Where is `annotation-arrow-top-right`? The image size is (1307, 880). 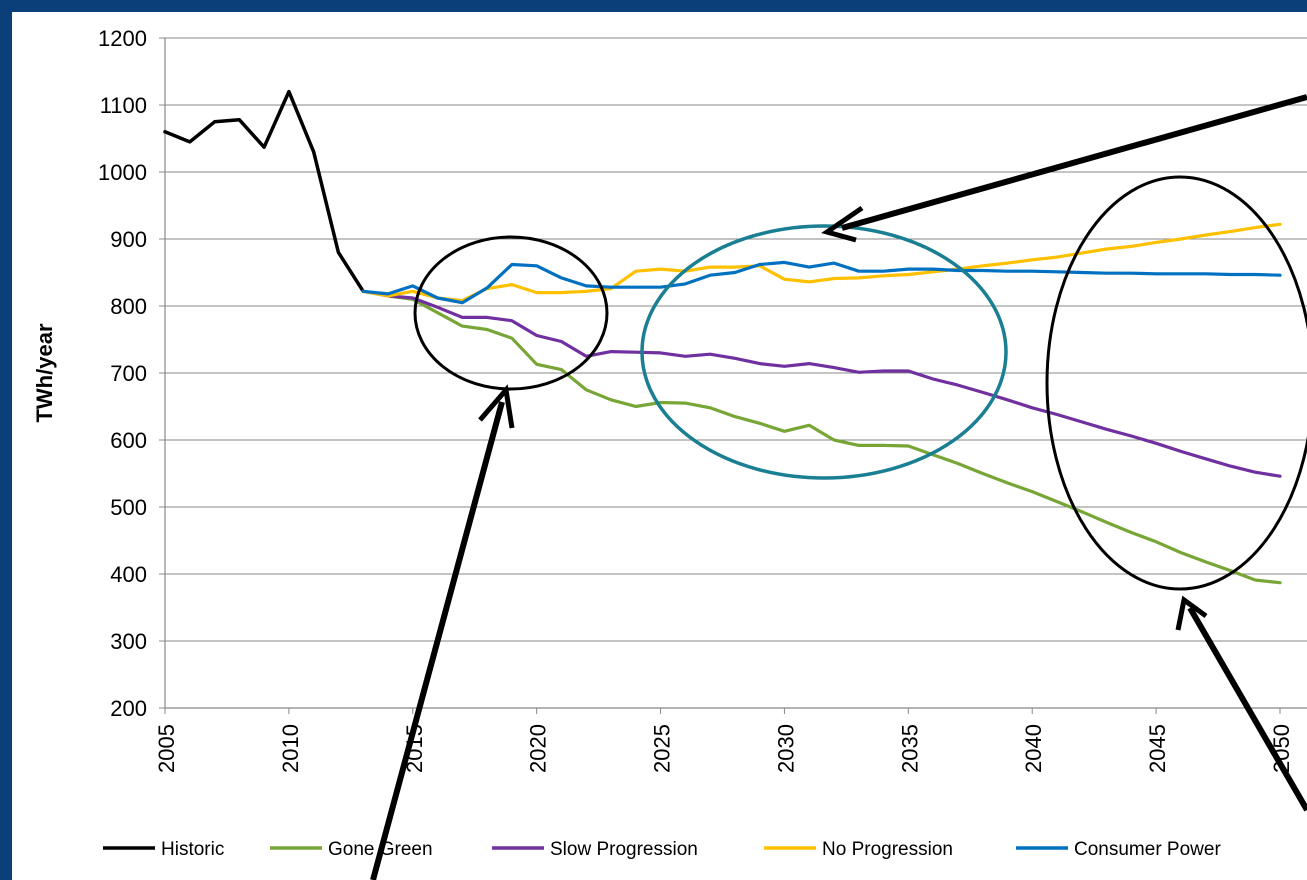
annotation-arrow-top-right is located at coordinates (1074, 162).